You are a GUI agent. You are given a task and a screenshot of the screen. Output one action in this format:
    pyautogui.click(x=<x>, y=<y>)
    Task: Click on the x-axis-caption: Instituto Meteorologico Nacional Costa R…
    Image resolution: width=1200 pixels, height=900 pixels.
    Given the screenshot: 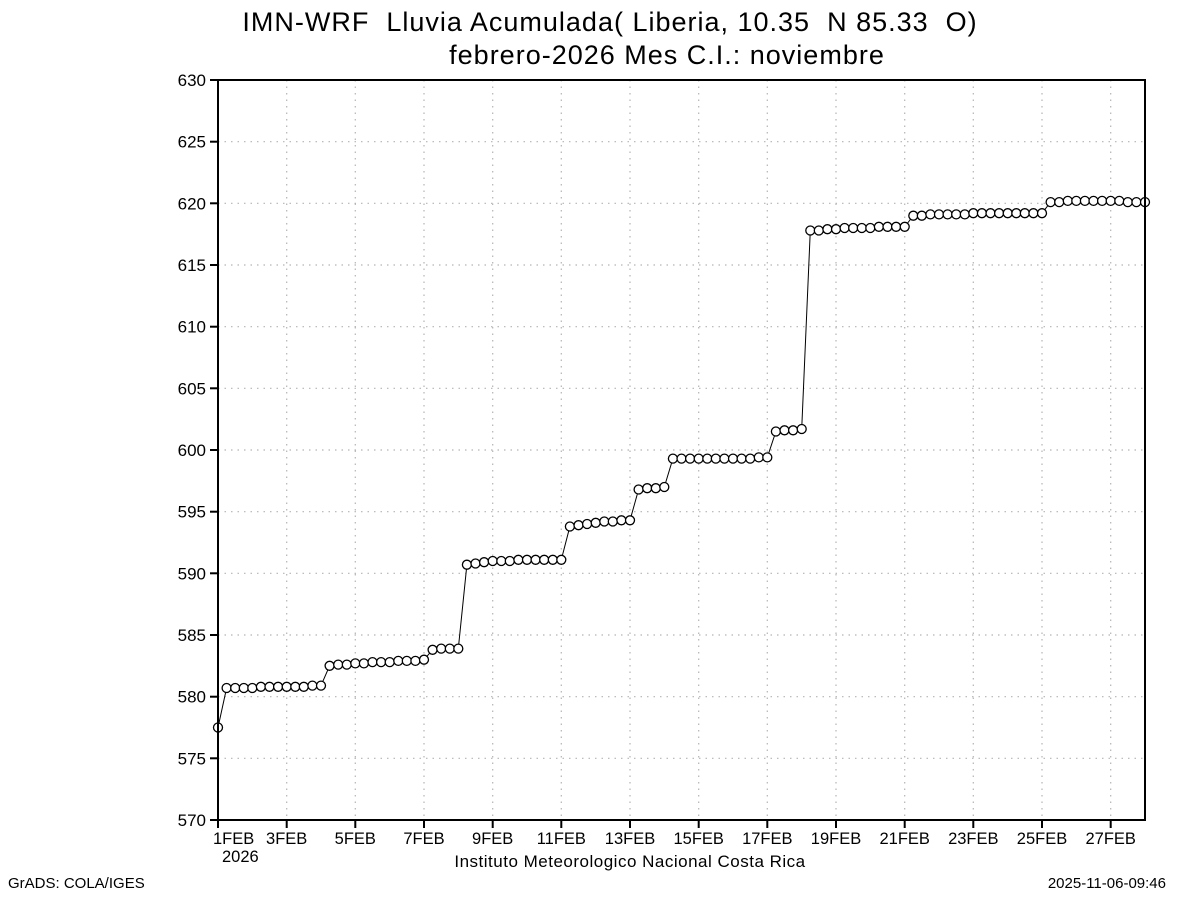 What is the action you would take?
    pyautogui.click(x=630, y=861)
    